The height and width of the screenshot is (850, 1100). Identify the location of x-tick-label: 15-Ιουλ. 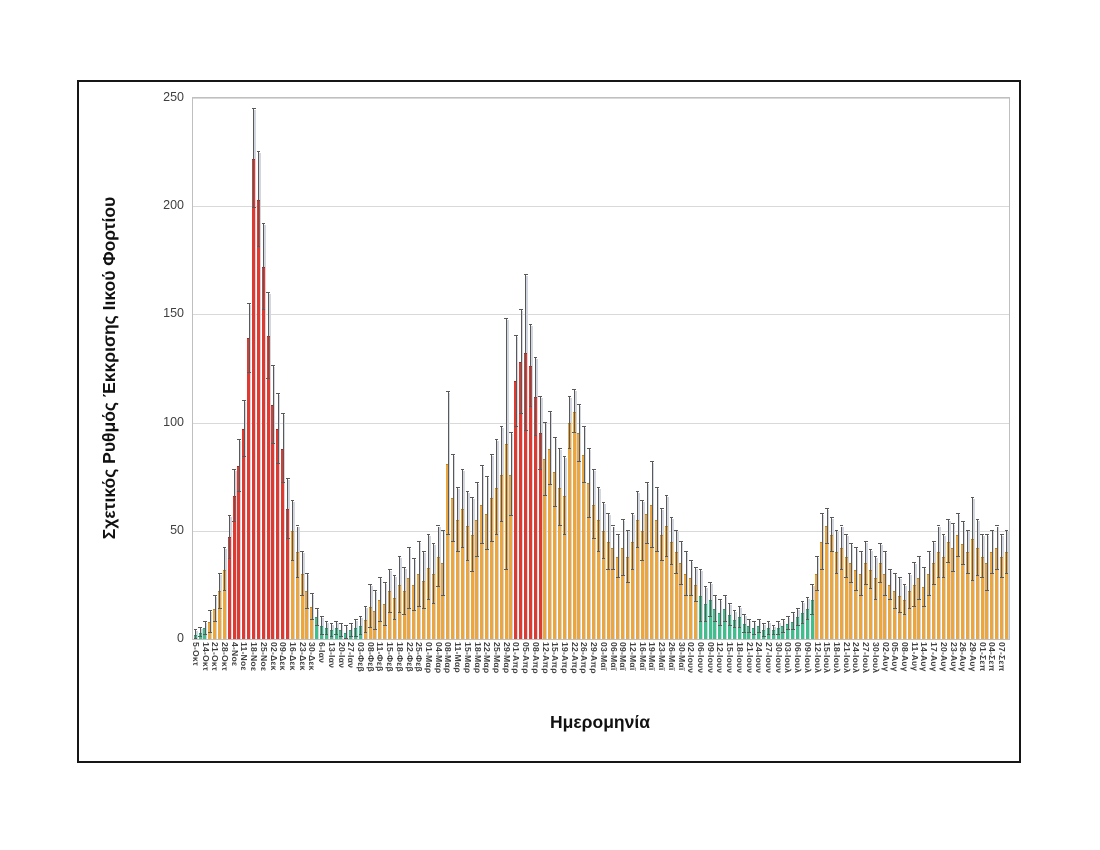
(827, 658).